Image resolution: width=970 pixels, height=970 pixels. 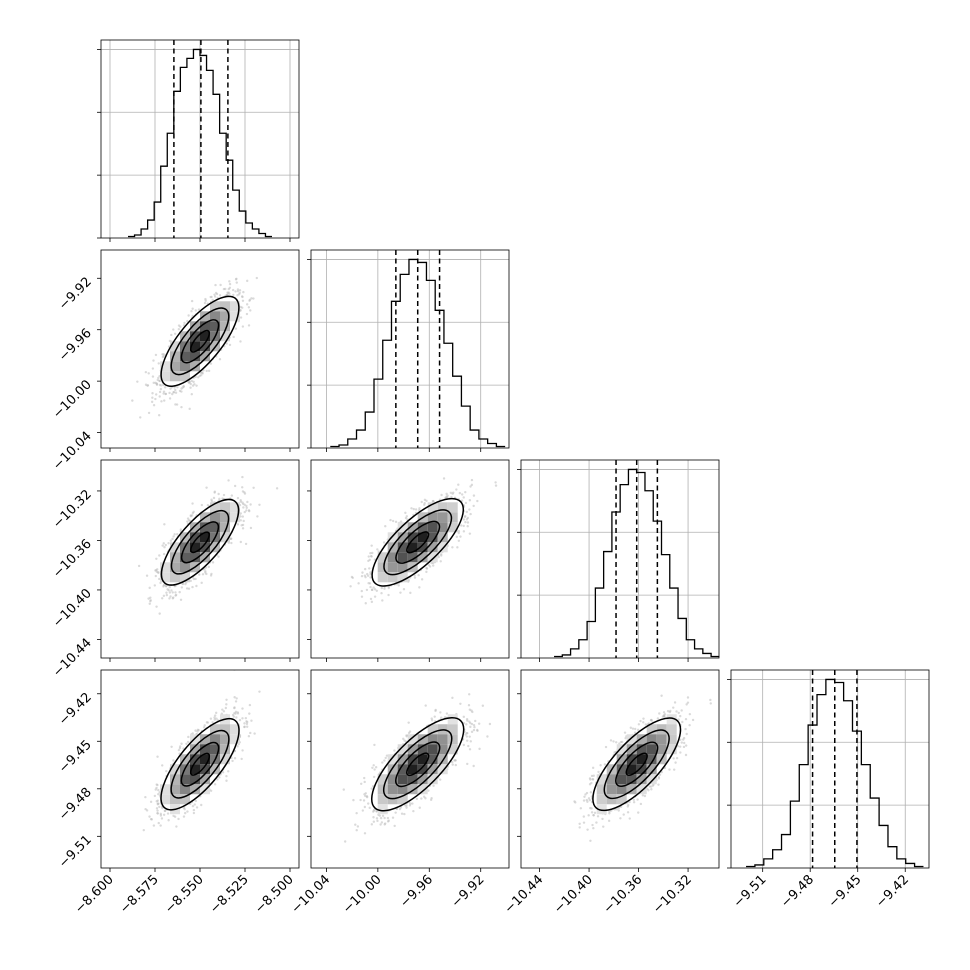 I want to click on contour-outer, so click(x=200, y=341).